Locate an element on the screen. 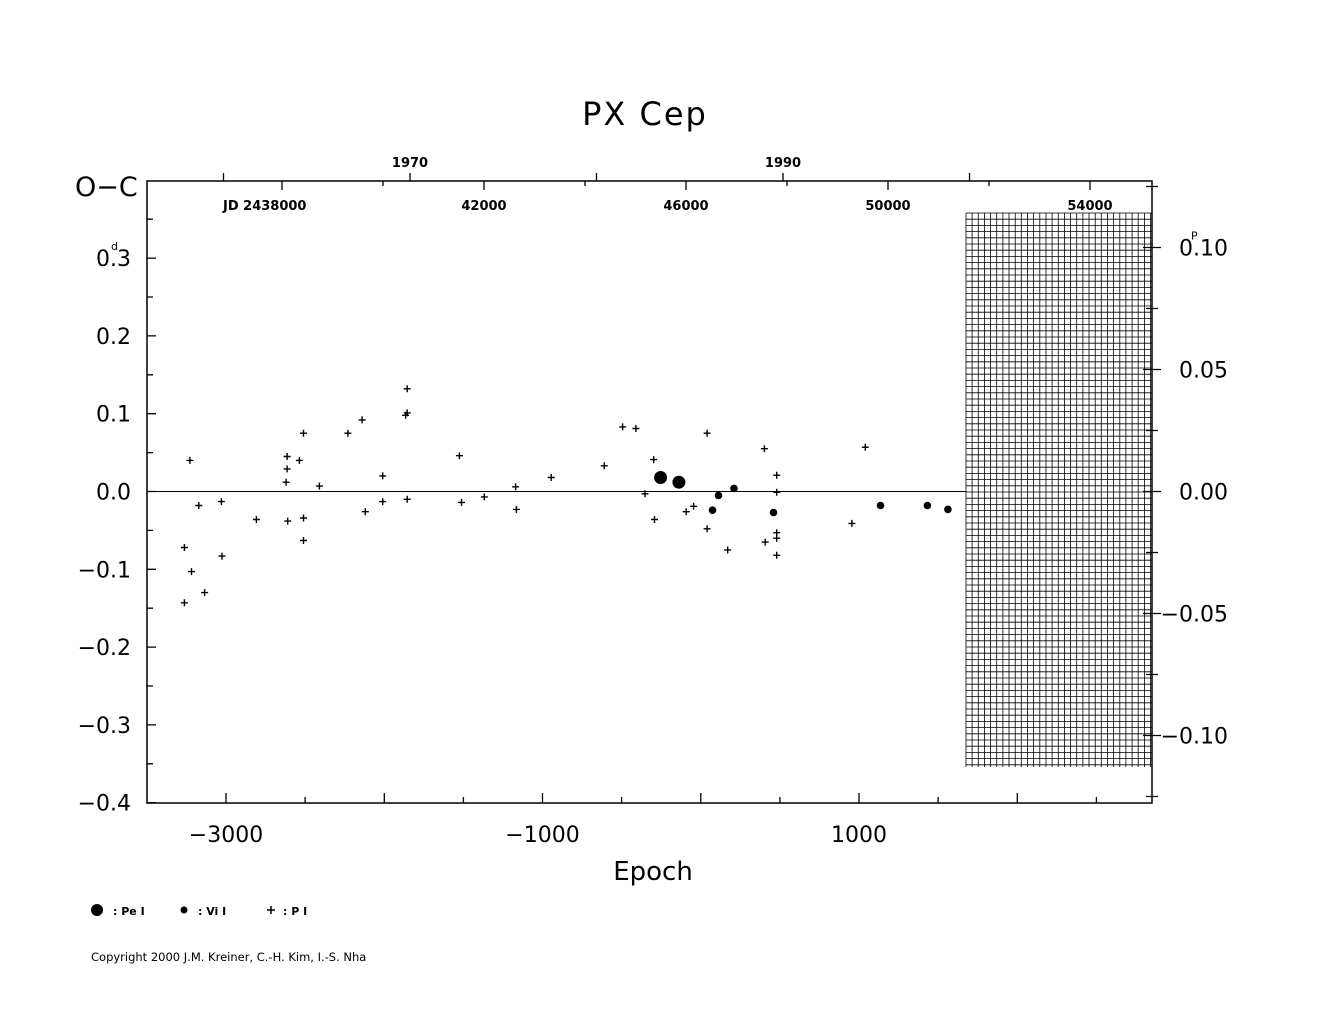  legend-marker-large-dot is located at coordinates (97, 910).